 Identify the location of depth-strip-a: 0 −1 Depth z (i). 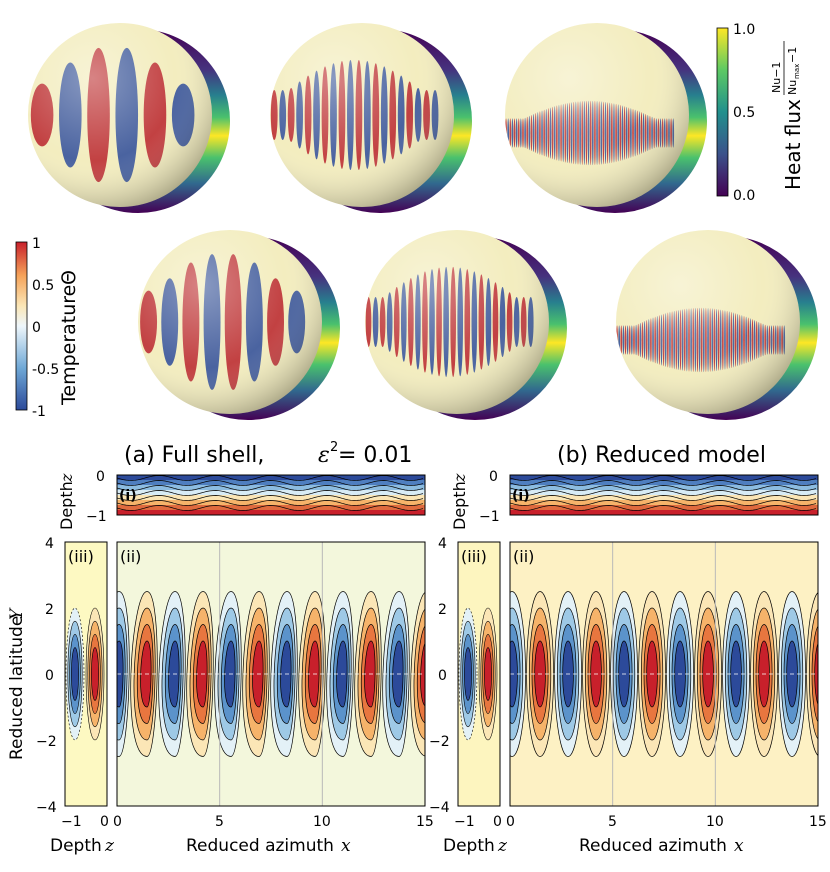
(241, 499).